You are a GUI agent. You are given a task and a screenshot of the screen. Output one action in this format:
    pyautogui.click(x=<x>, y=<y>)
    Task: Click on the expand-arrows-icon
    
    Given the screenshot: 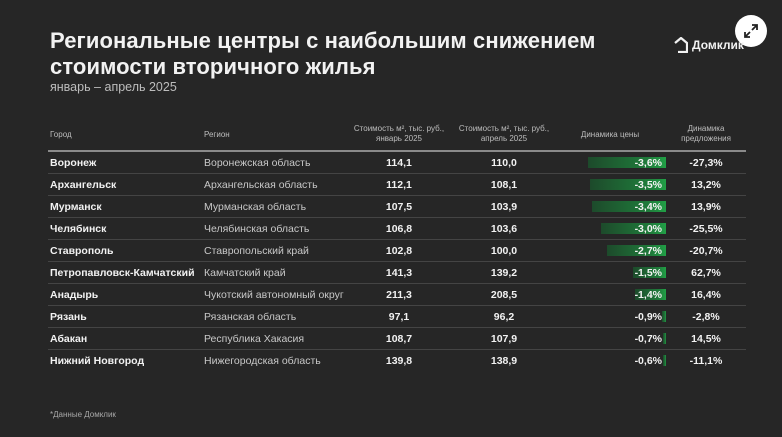 What is the action you would take?
    pyautogui.click(x=751, y=31)
    